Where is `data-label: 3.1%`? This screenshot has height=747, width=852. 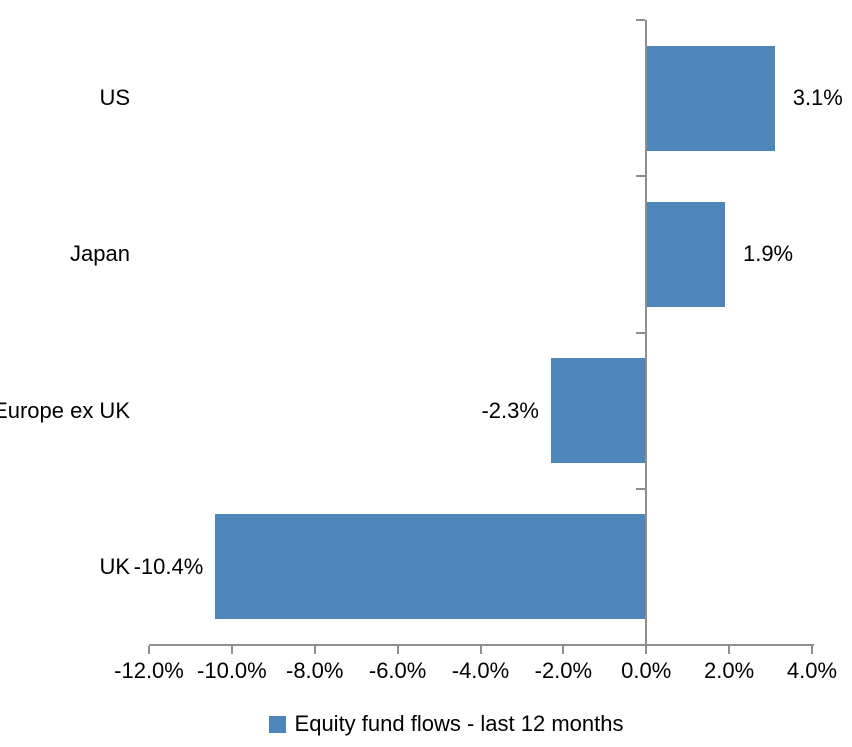 data-label: 3.1% is located at coordinates (817, 98).